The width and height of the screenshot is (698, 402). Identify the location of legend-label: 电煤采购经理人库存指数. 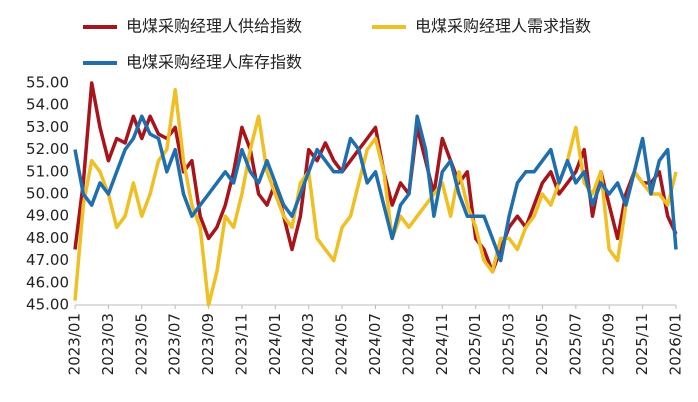
(214, 62).